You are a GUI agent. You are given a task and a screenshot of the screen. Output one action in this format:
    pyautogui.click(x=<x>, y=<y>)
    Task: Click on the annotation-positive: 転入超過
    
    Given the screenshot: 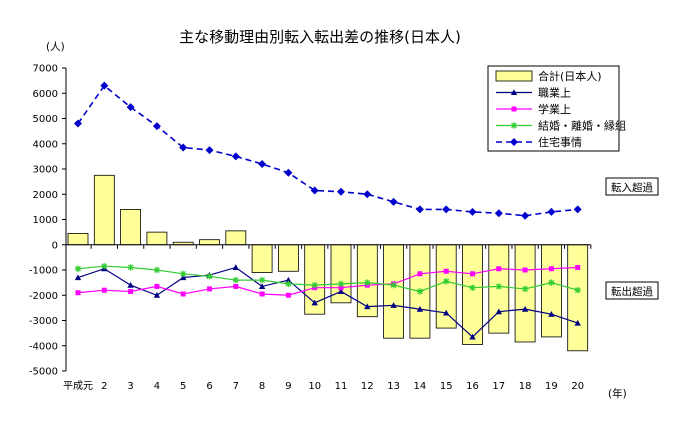 What is the action you would take?
    pyautogui.click(x=632, y=186)
    